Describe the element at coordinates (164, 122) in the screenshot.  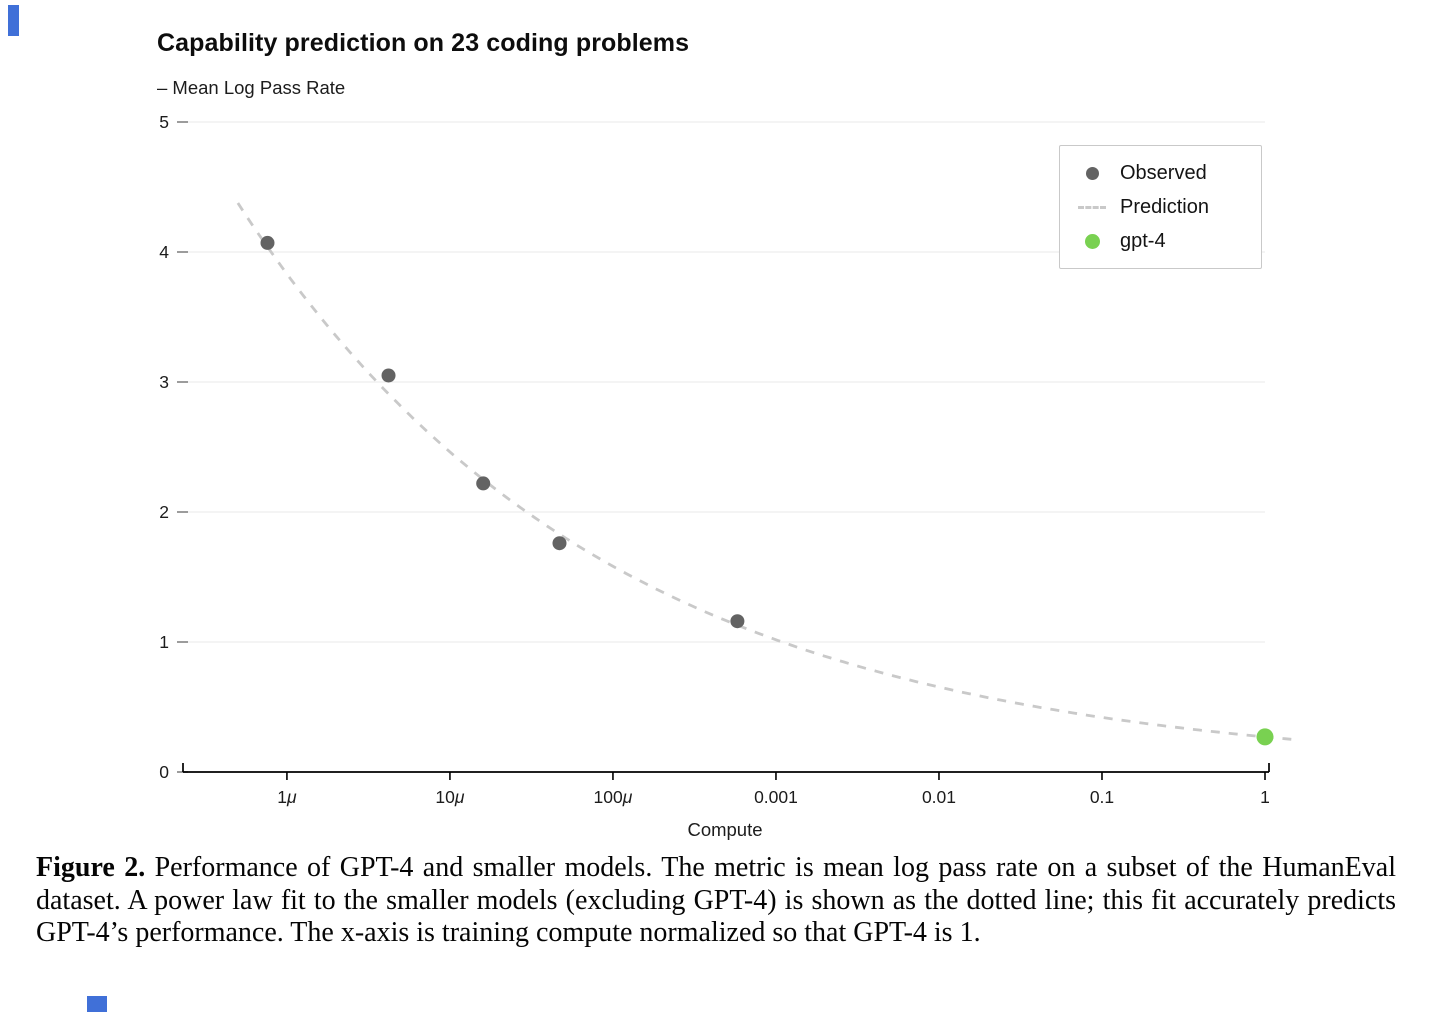
I see `svg-text: 5` at that location.